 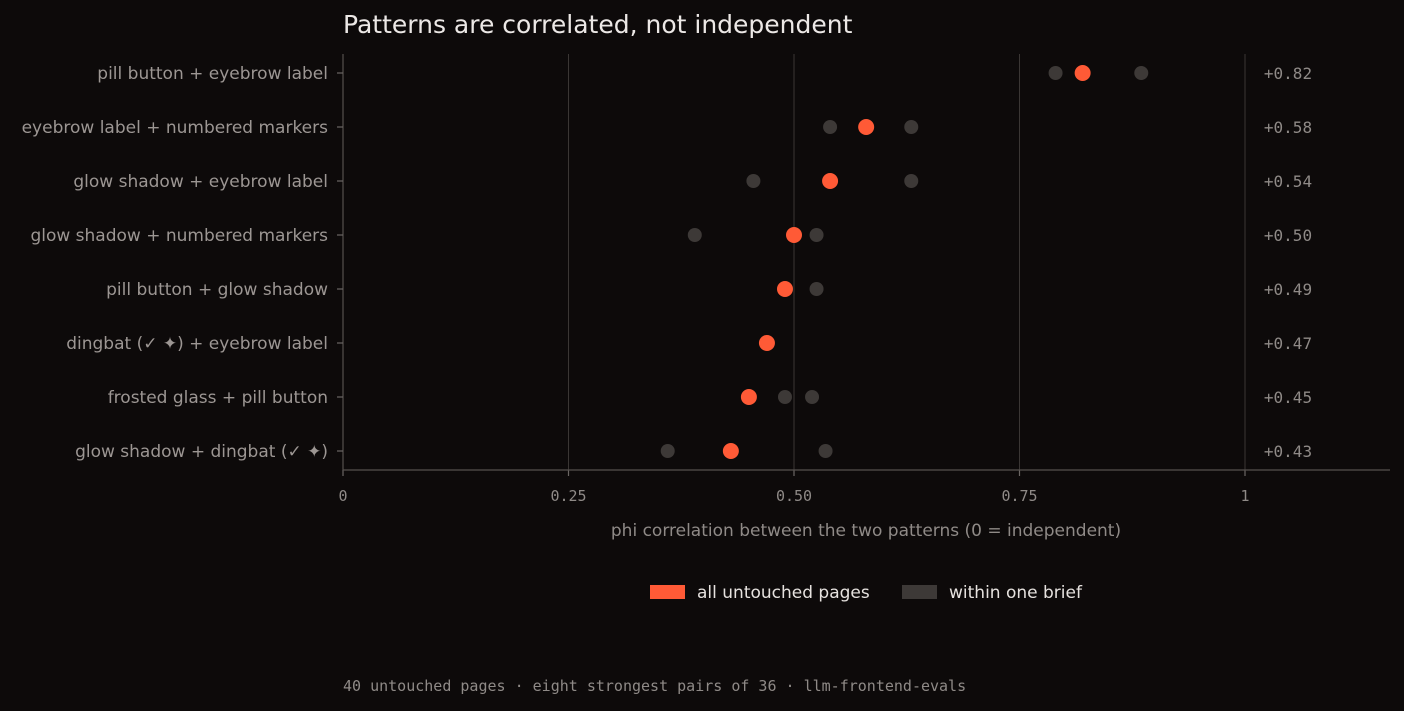 I want to click on legend: all untouched pages within one brief, so click(x=866, y=593).